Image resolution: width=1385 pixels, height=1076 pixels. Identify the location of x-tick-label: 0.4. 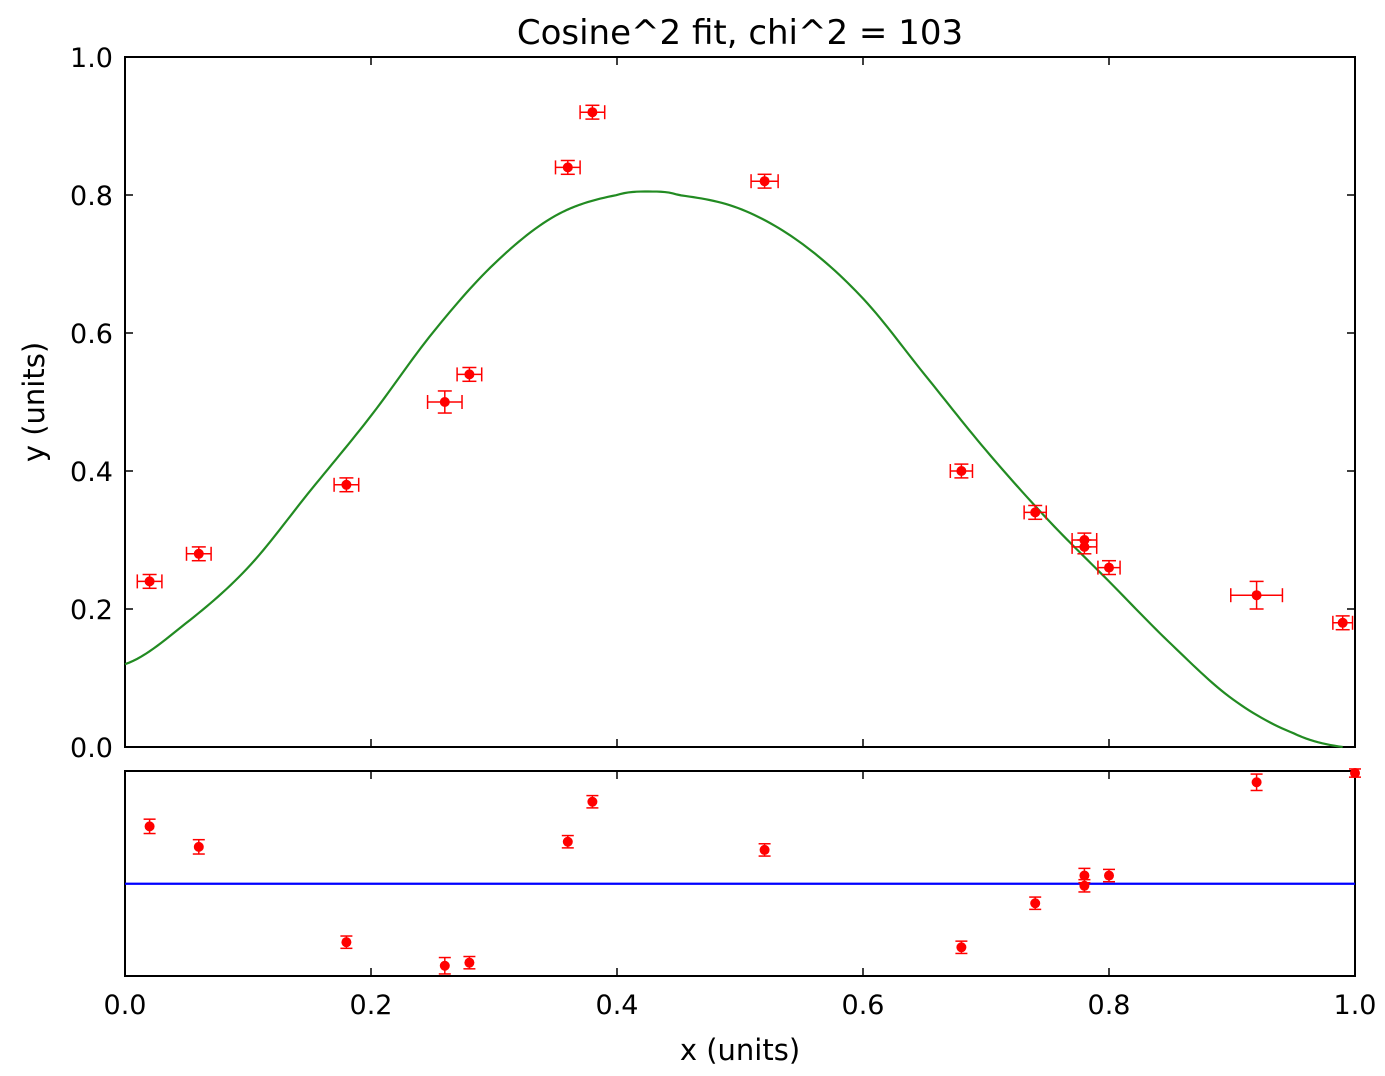
(617, 1005).